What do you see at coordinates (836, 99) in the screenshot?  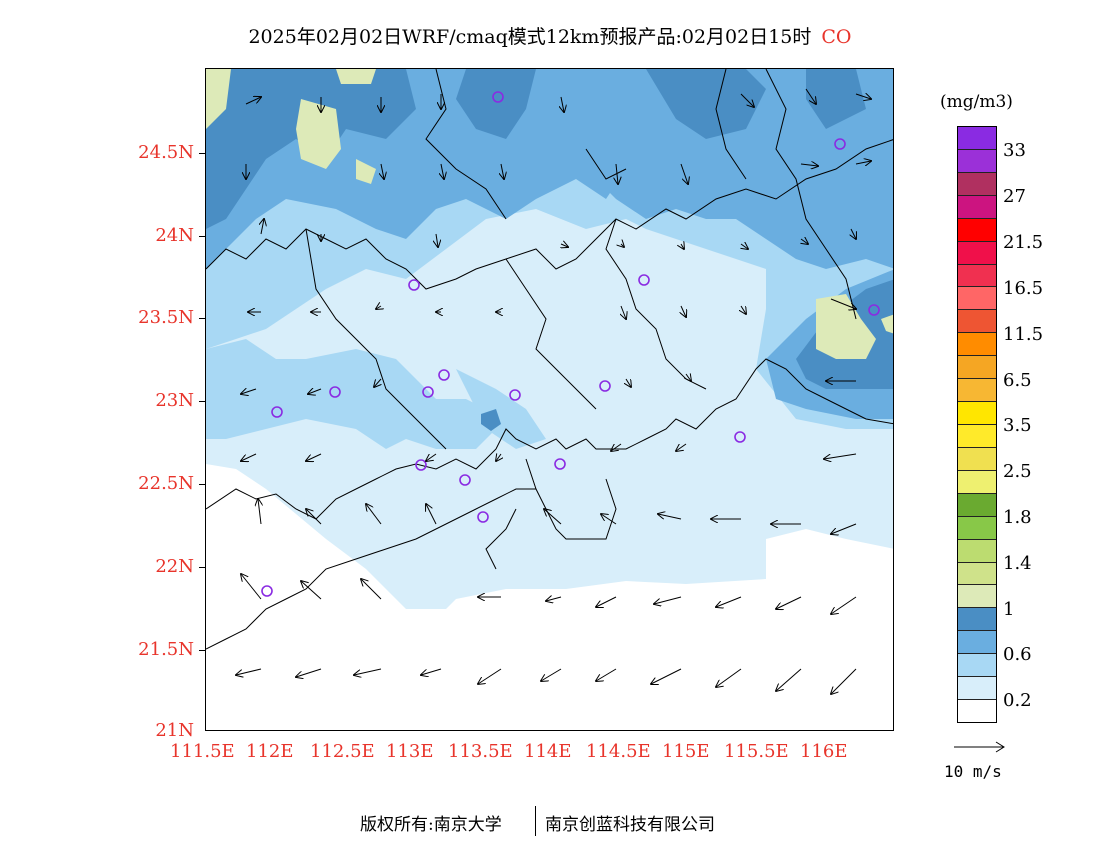 I see `co-band-1.4d` at bounding box center [836, 99].